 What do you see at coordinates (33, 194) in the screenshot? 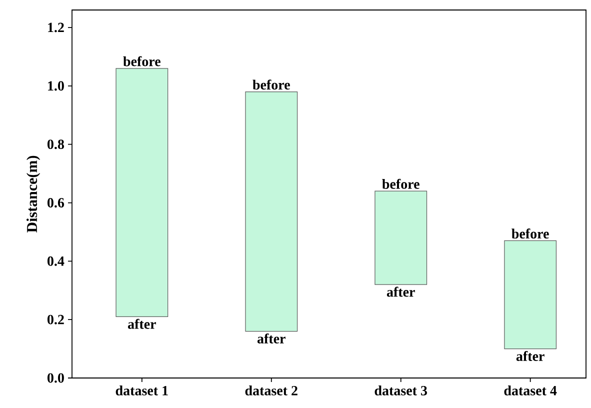
I see `y-axis-title: Distance(m)` at bounding box center [33, 194].